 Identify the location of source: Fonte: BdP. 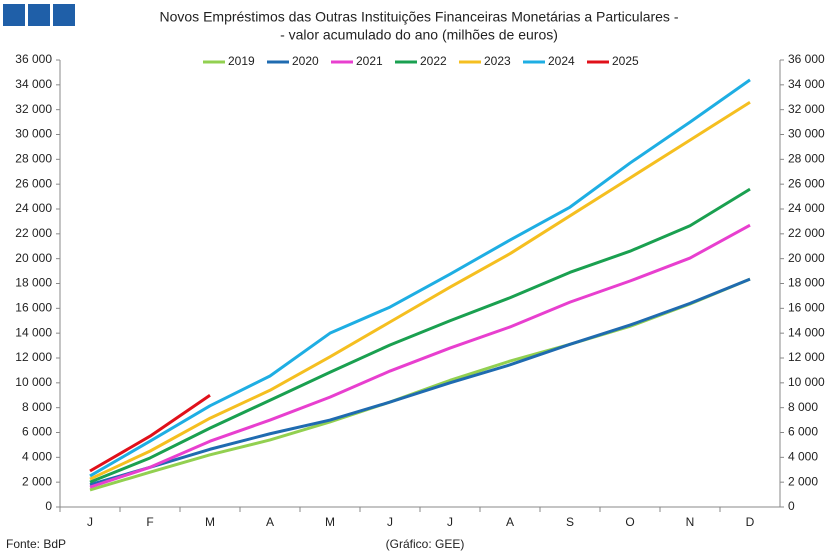
(36, 544).